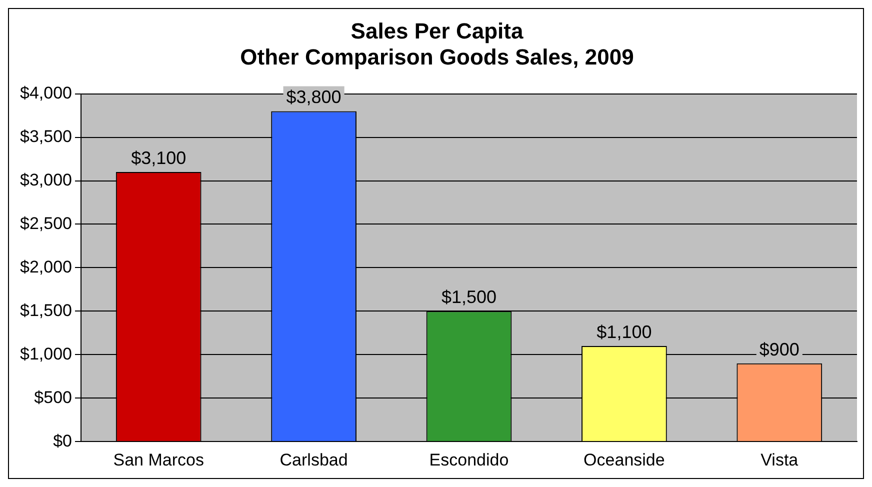  Describe the element at coordinates (469, 297) in the screenshot. I see `data-label: $1,500` at that location.